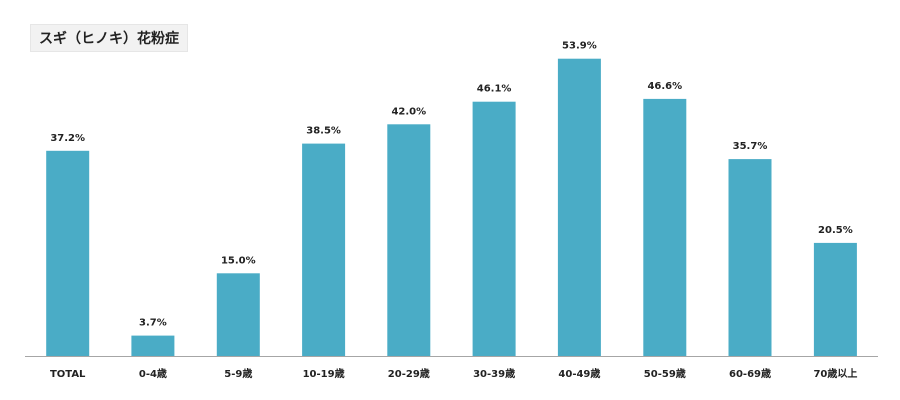 The width and height of the screenshot is (900, 400). Describe the element at coordinates (409, 373) in the screenshot. I see `x-tick-label-4: 20-29歳` at that location.